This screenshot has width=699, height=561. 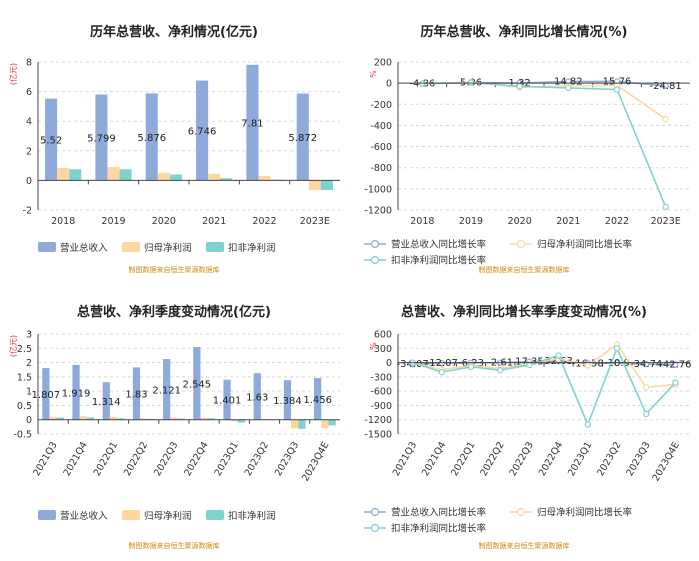 What do you see at coordinates (257, 397) in the screenshot?
I see `data-label: 1.63` at bounding box center [257, 397].